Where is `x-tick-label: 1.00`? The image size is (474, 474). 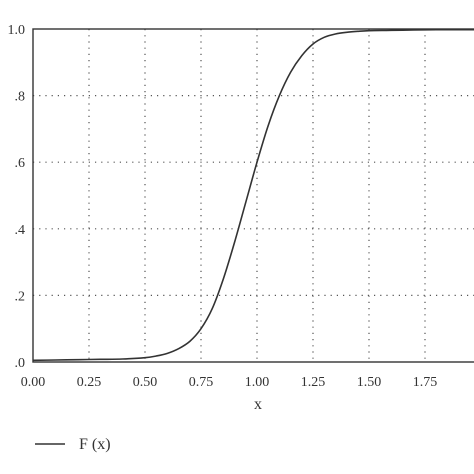 x-tick-label: 1.00 is located at coordinates (257, 382).